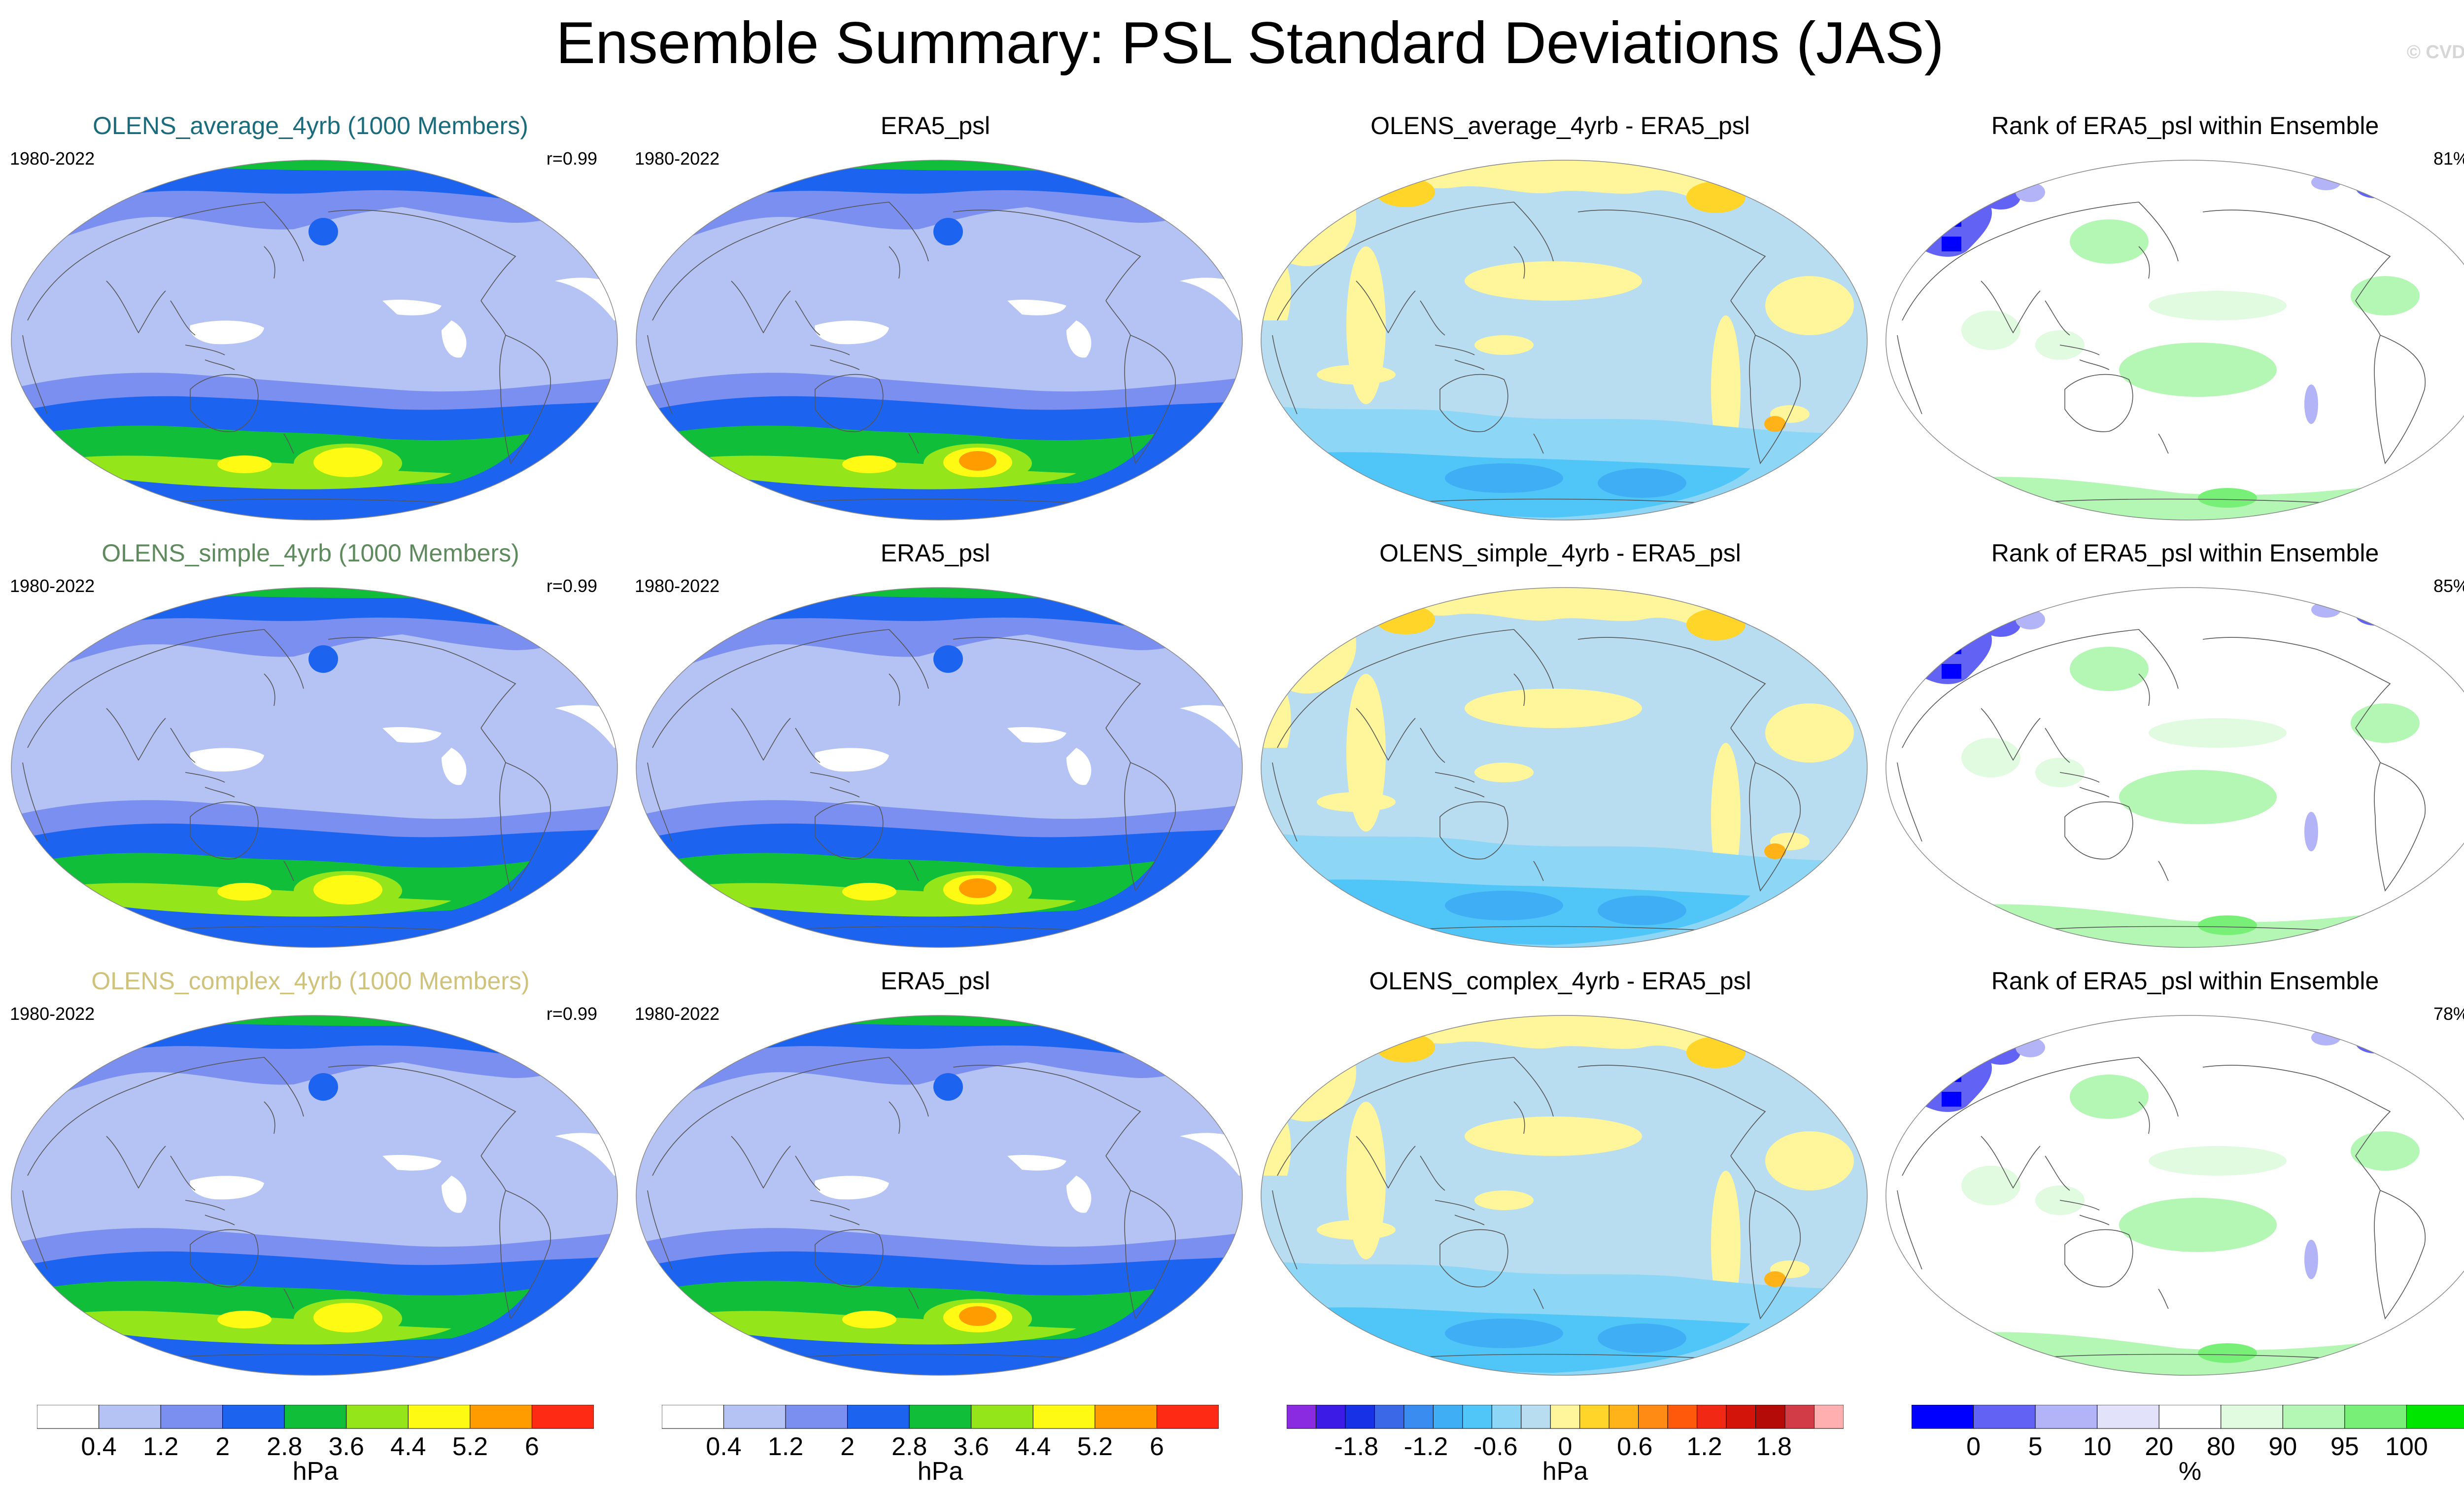 The width and height of the screenshot is (2464, 1498). I want to click on panel-title-rank-row2: Rank of ERA5_psl within Ensemble, so click(2185, 553).